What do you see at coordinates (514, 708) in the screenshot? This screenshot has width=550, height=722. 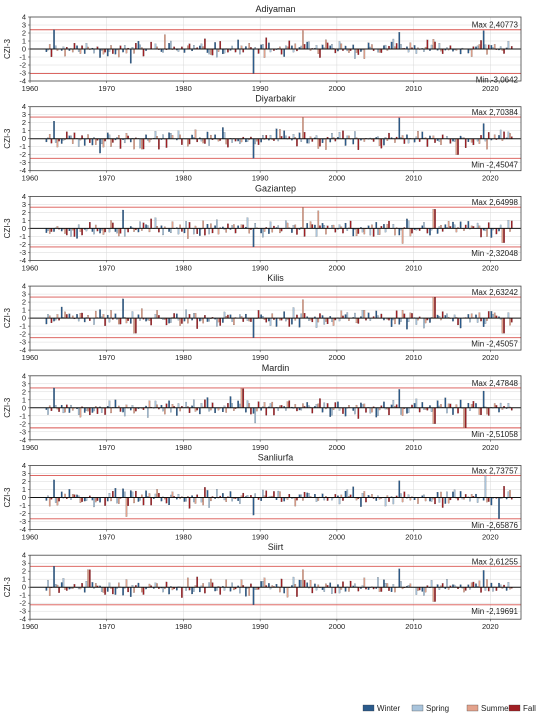 I see `legend-swatch` at bounding box center [514, 708].